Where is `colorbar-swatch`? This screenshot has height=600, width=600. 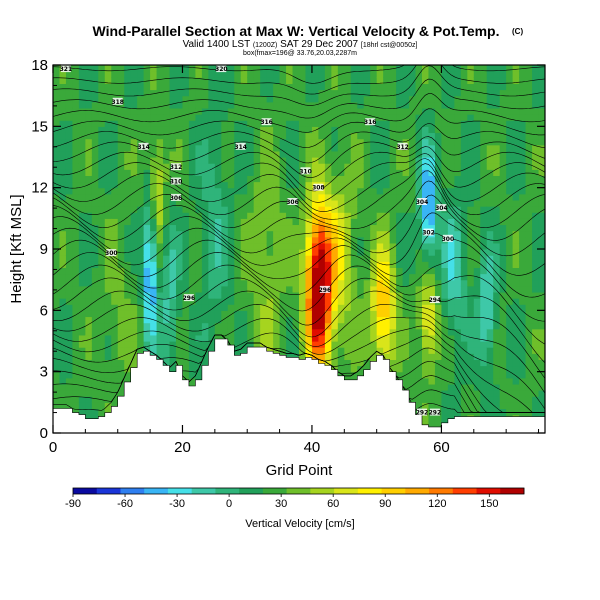
colorbar-swatch is located at coordinates (298, 491).